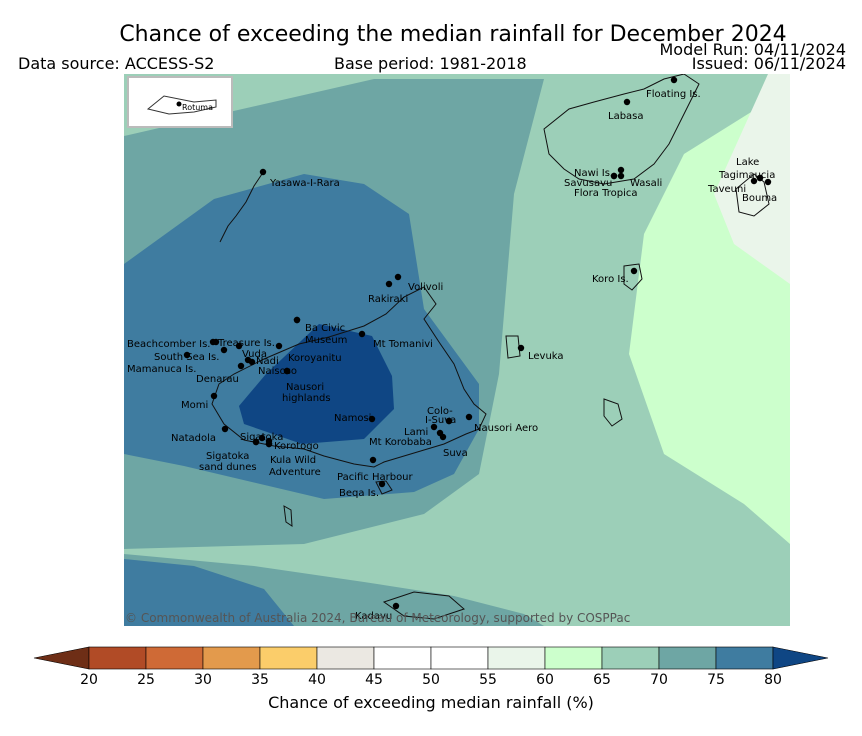 The width and height of the screenshot is (862, 736). I want to click on contour-75-80-south, so click(209, 592).